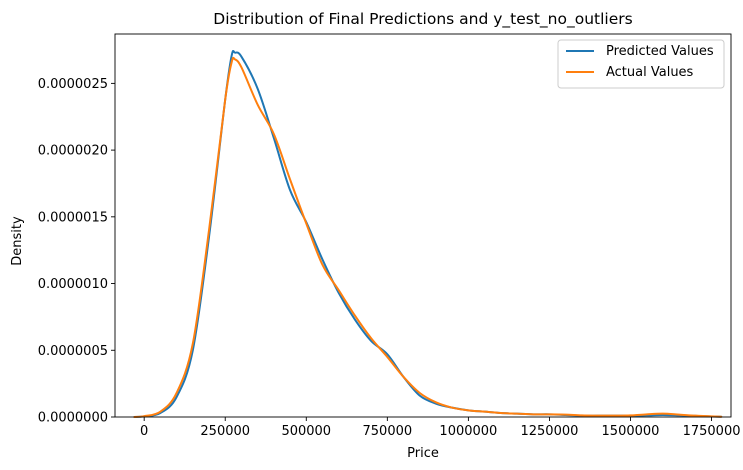 This screenshot has width=743, height=470. Describe the element at coordinates (144, 431) in the screenshot. I see `x-tick-label: 0` at that location.